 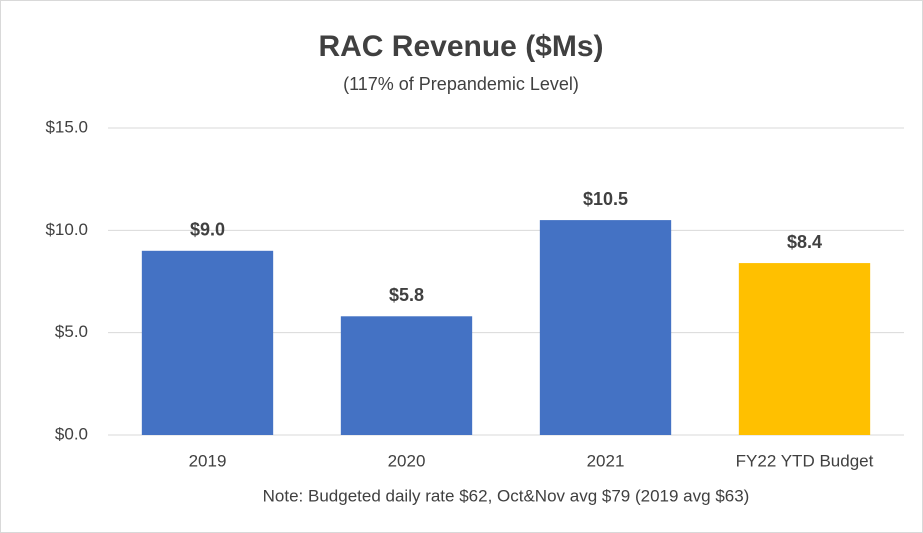 What do you see at coordinates (407, 460) in the screenshot?
I see `x-tick-label: 2020` at bounding box center [407, 460].